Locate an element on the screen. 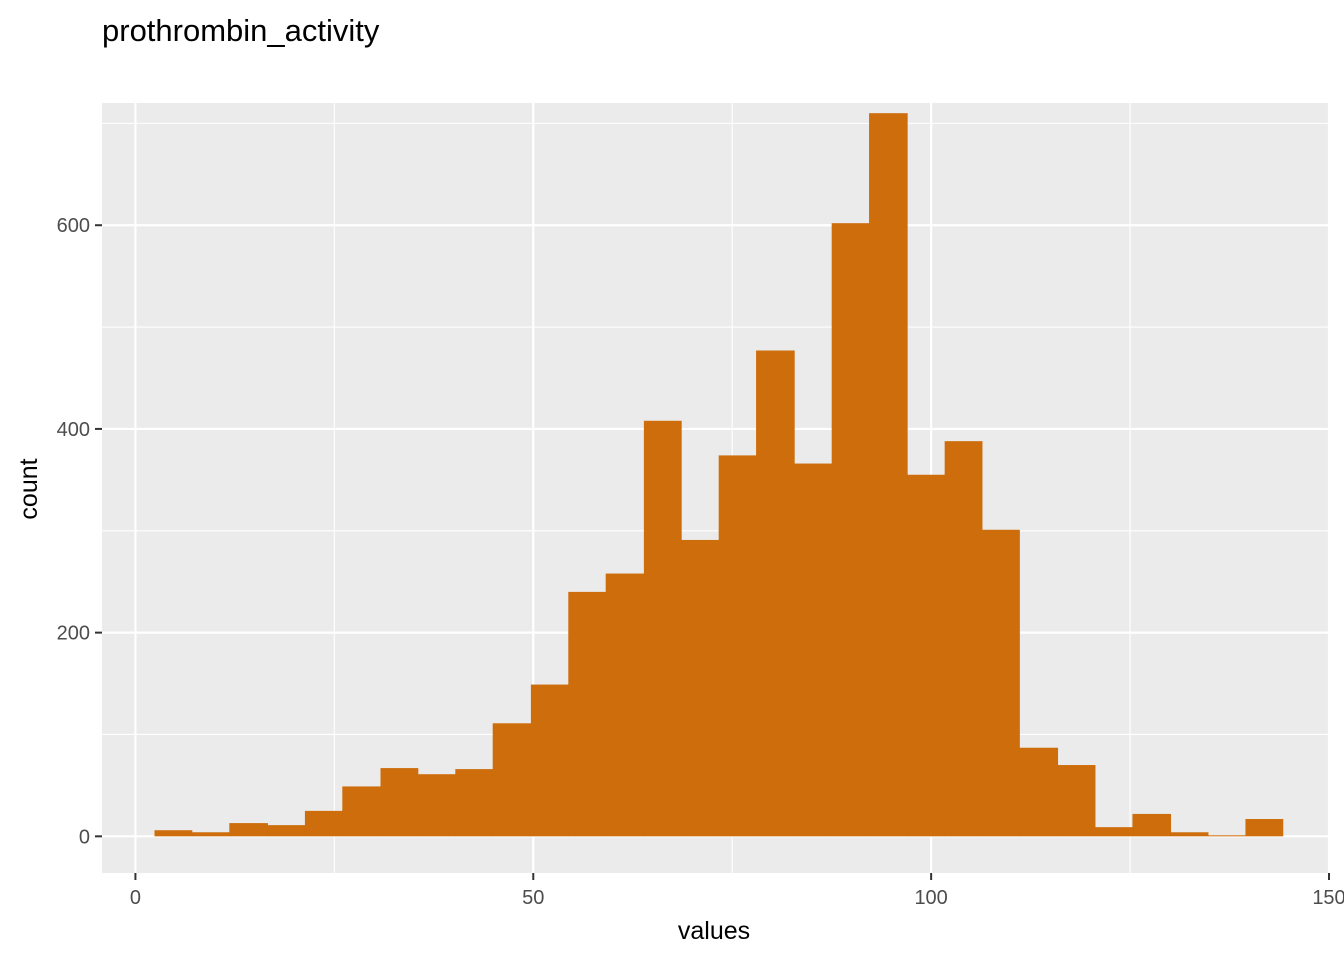 The height and width of the screenshot is (960, 1344). x-tick-label: 100 is located at coordinates (930, 898).